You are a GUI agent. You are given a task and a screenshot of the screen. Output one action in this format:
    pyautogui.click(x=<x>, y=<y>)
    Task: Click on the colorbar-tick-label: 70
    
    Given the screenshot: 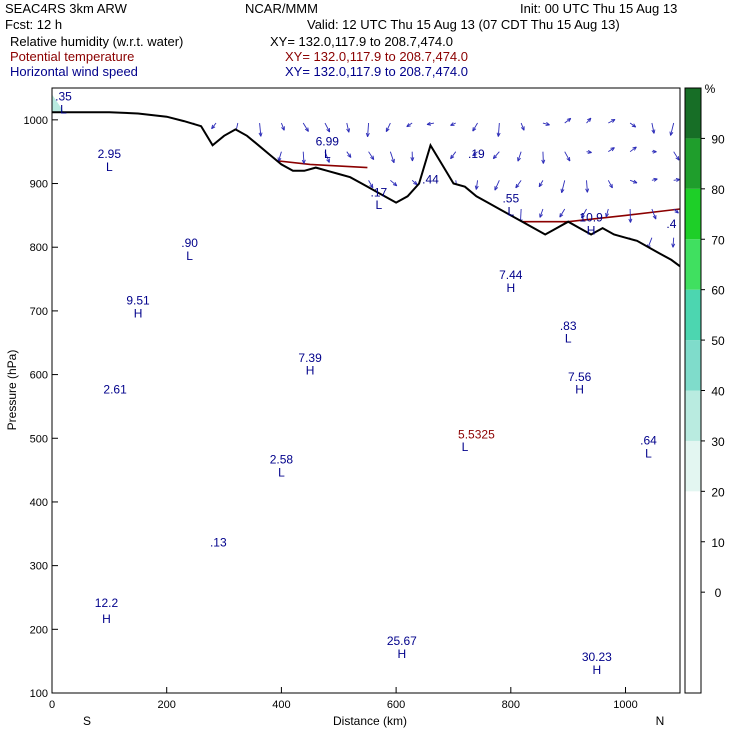 What is the action you would take?
    pyautogui.click(x=718, y=240)
    